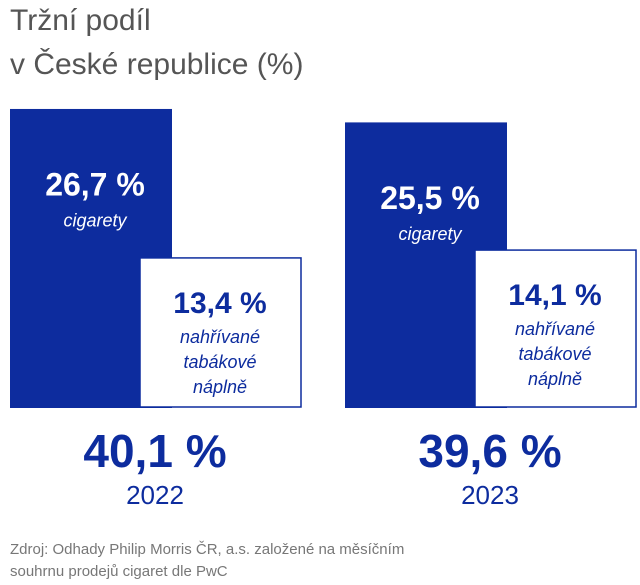  I want to click on source-note: souhrnu prodejů cigaret dle PwC, so click(119, 571).